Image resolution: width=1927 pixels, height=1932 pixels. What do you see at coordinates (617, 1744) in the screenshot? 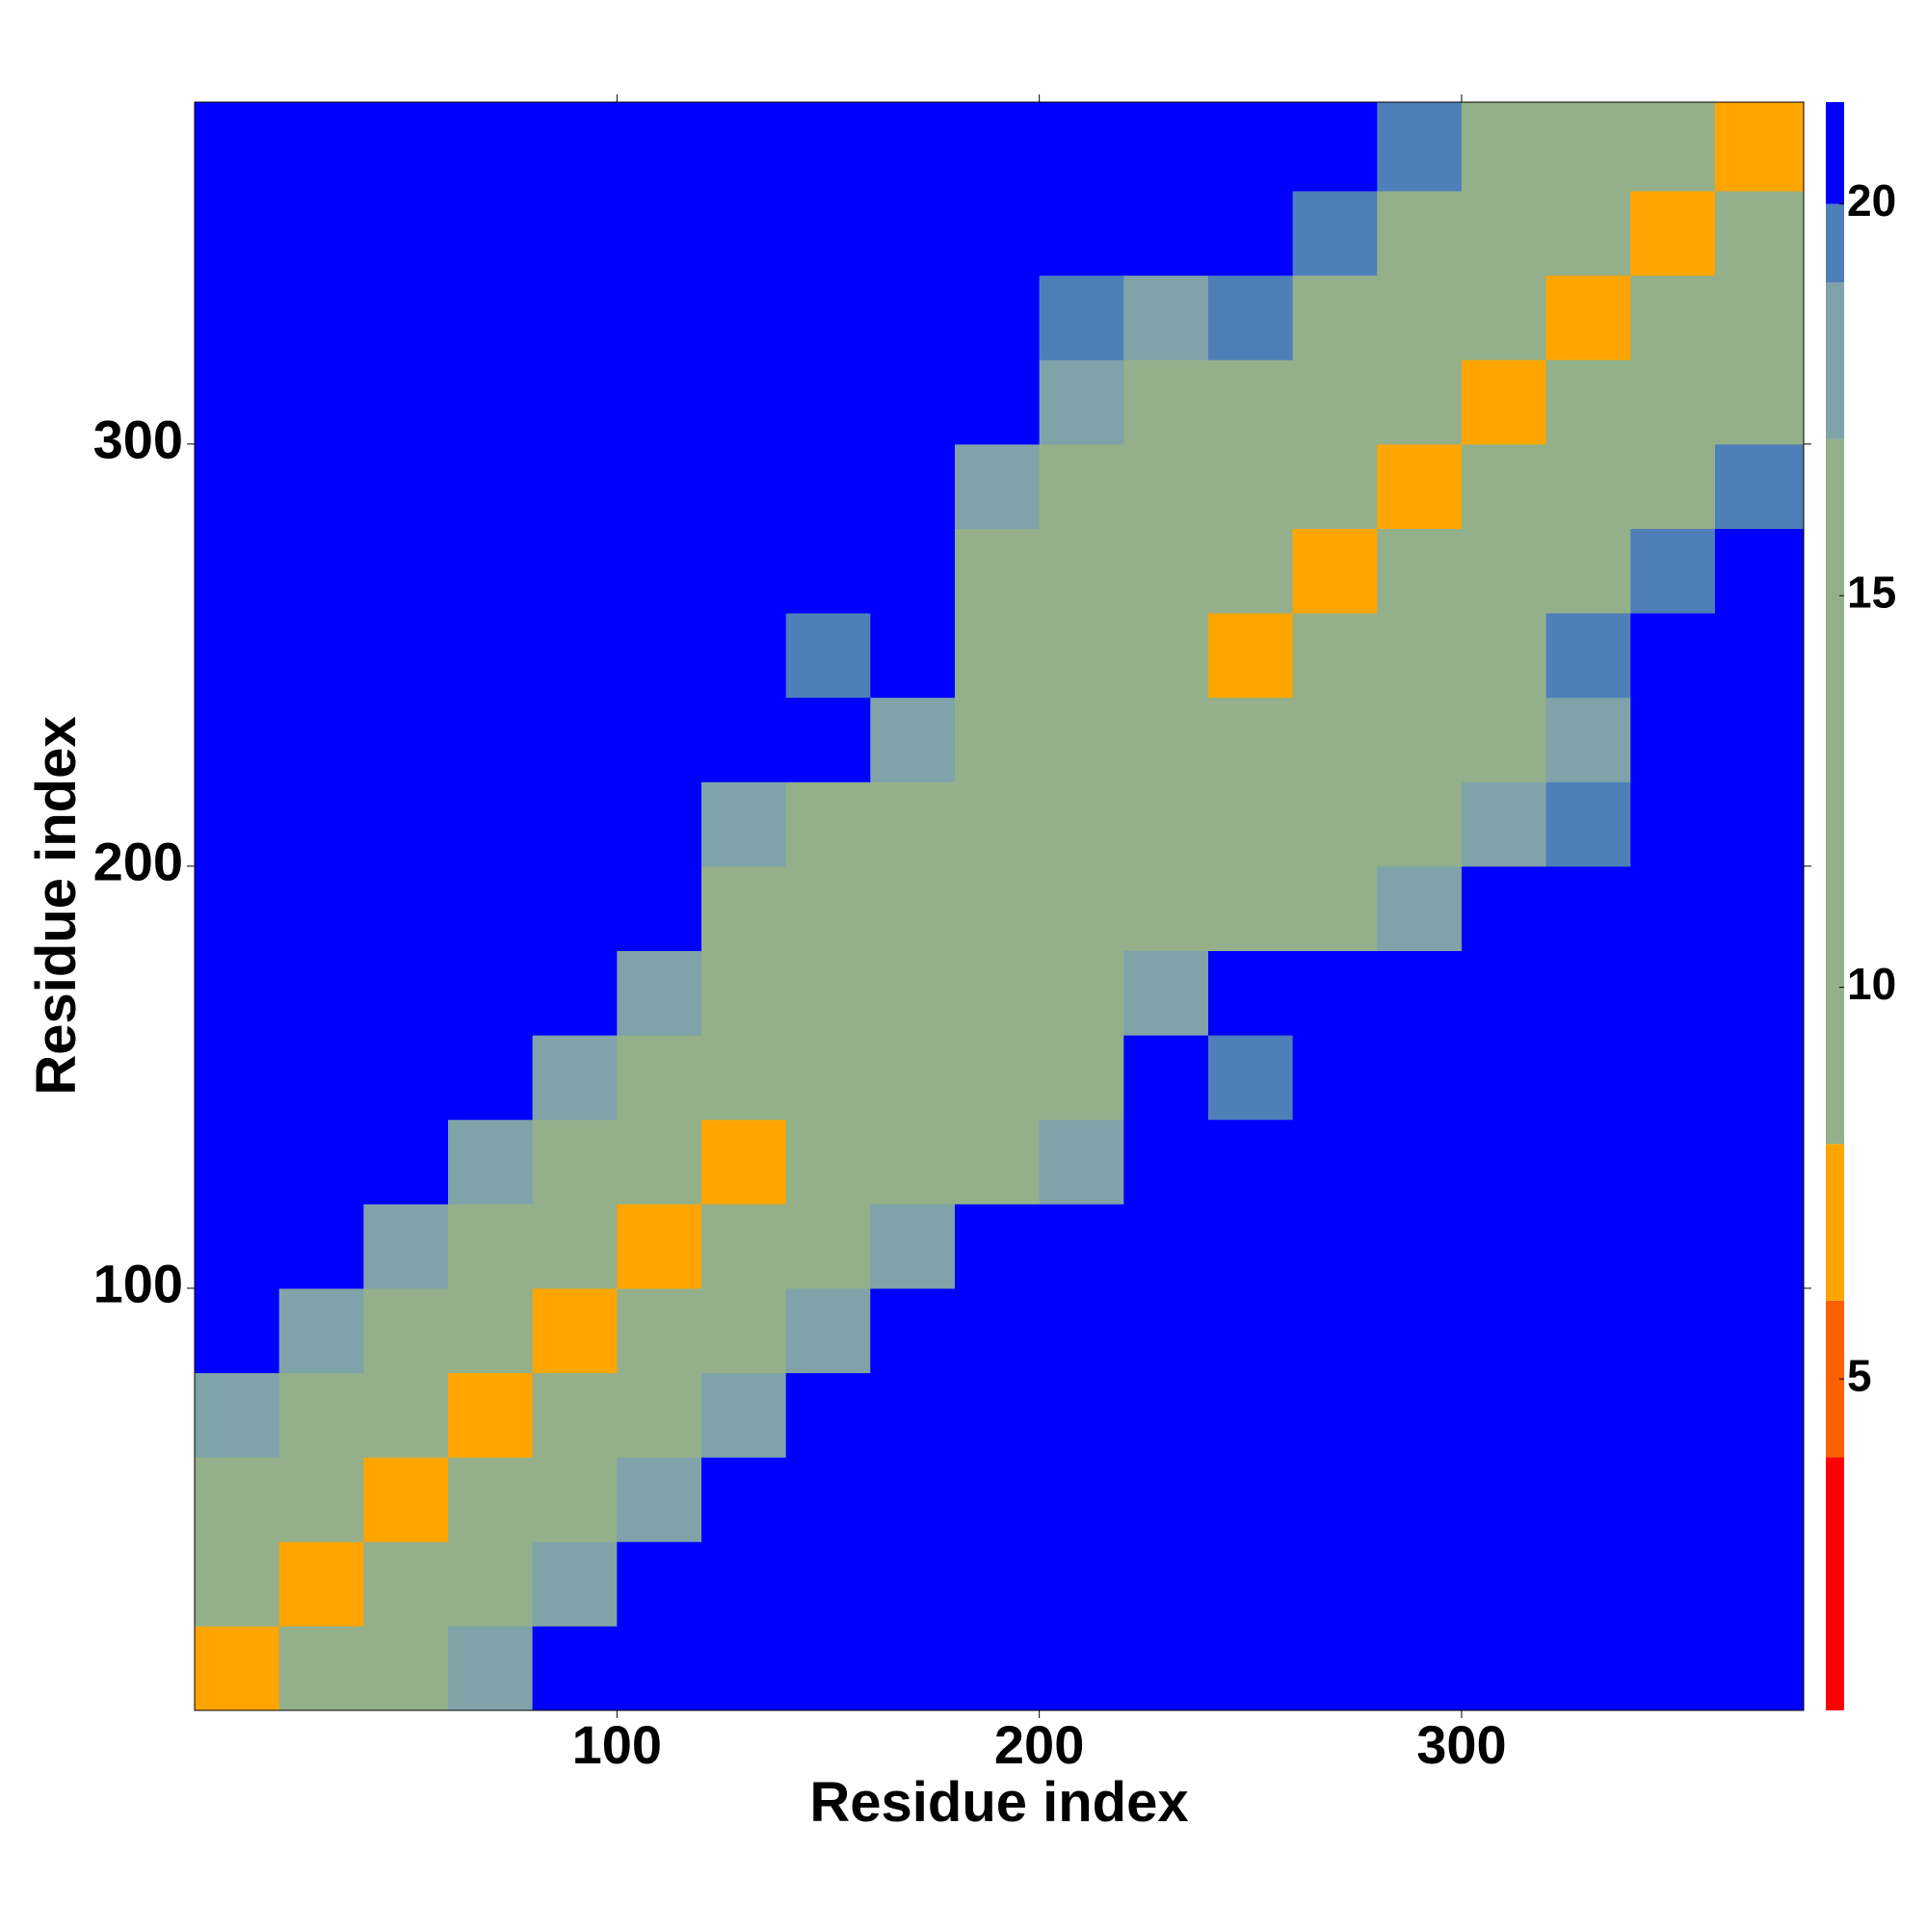
I see `x-tick-label: 100` at bounding box center [617, 1744].